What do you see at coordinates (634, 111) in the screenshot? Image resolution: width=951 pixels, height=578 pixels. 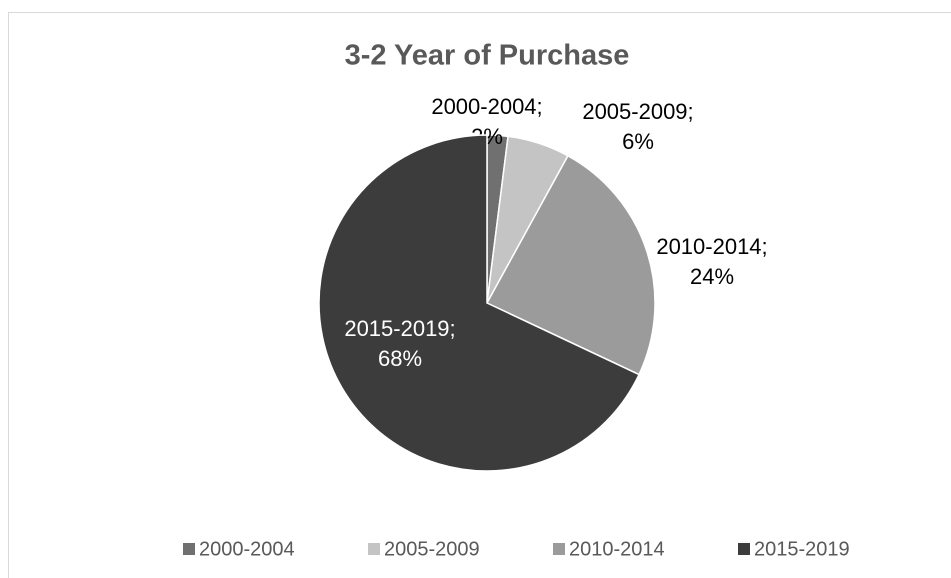 I see `data-label-category: 2005-2009` at bounding box center [634, 111].